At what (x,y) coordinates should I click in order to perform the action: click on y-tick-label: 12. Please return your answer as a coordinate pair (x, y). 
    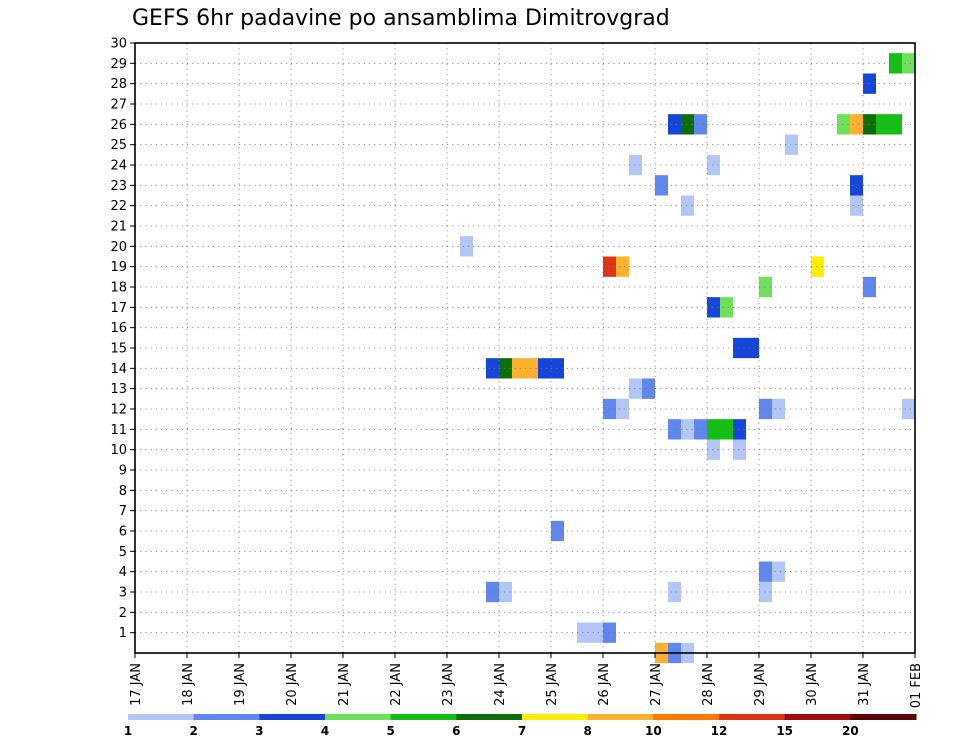
    Looking at the image, I should click on (118, 410).